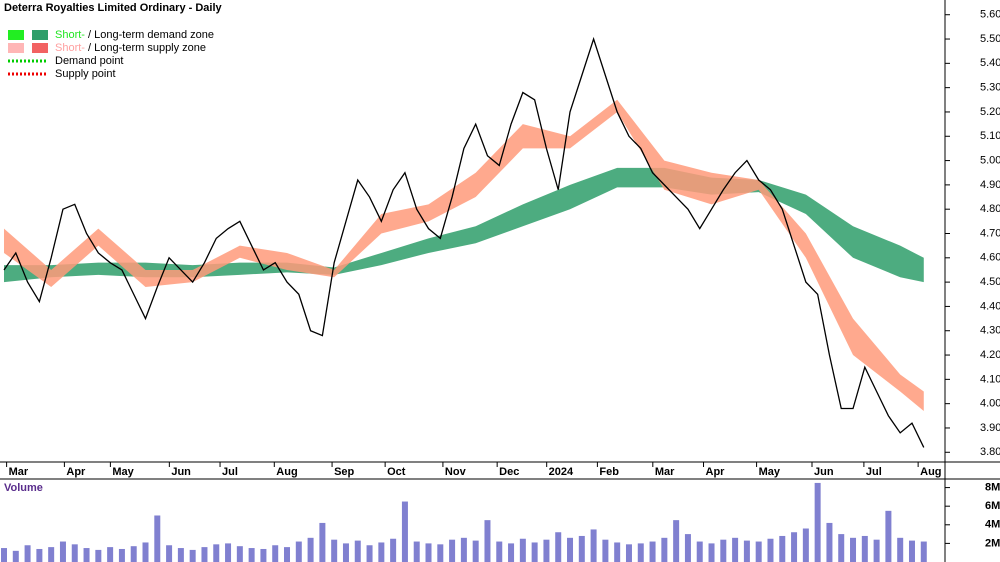  Describe the element at coordinates (89, 61) in the screenshot. I see `legend-label: Demand point` at that location.